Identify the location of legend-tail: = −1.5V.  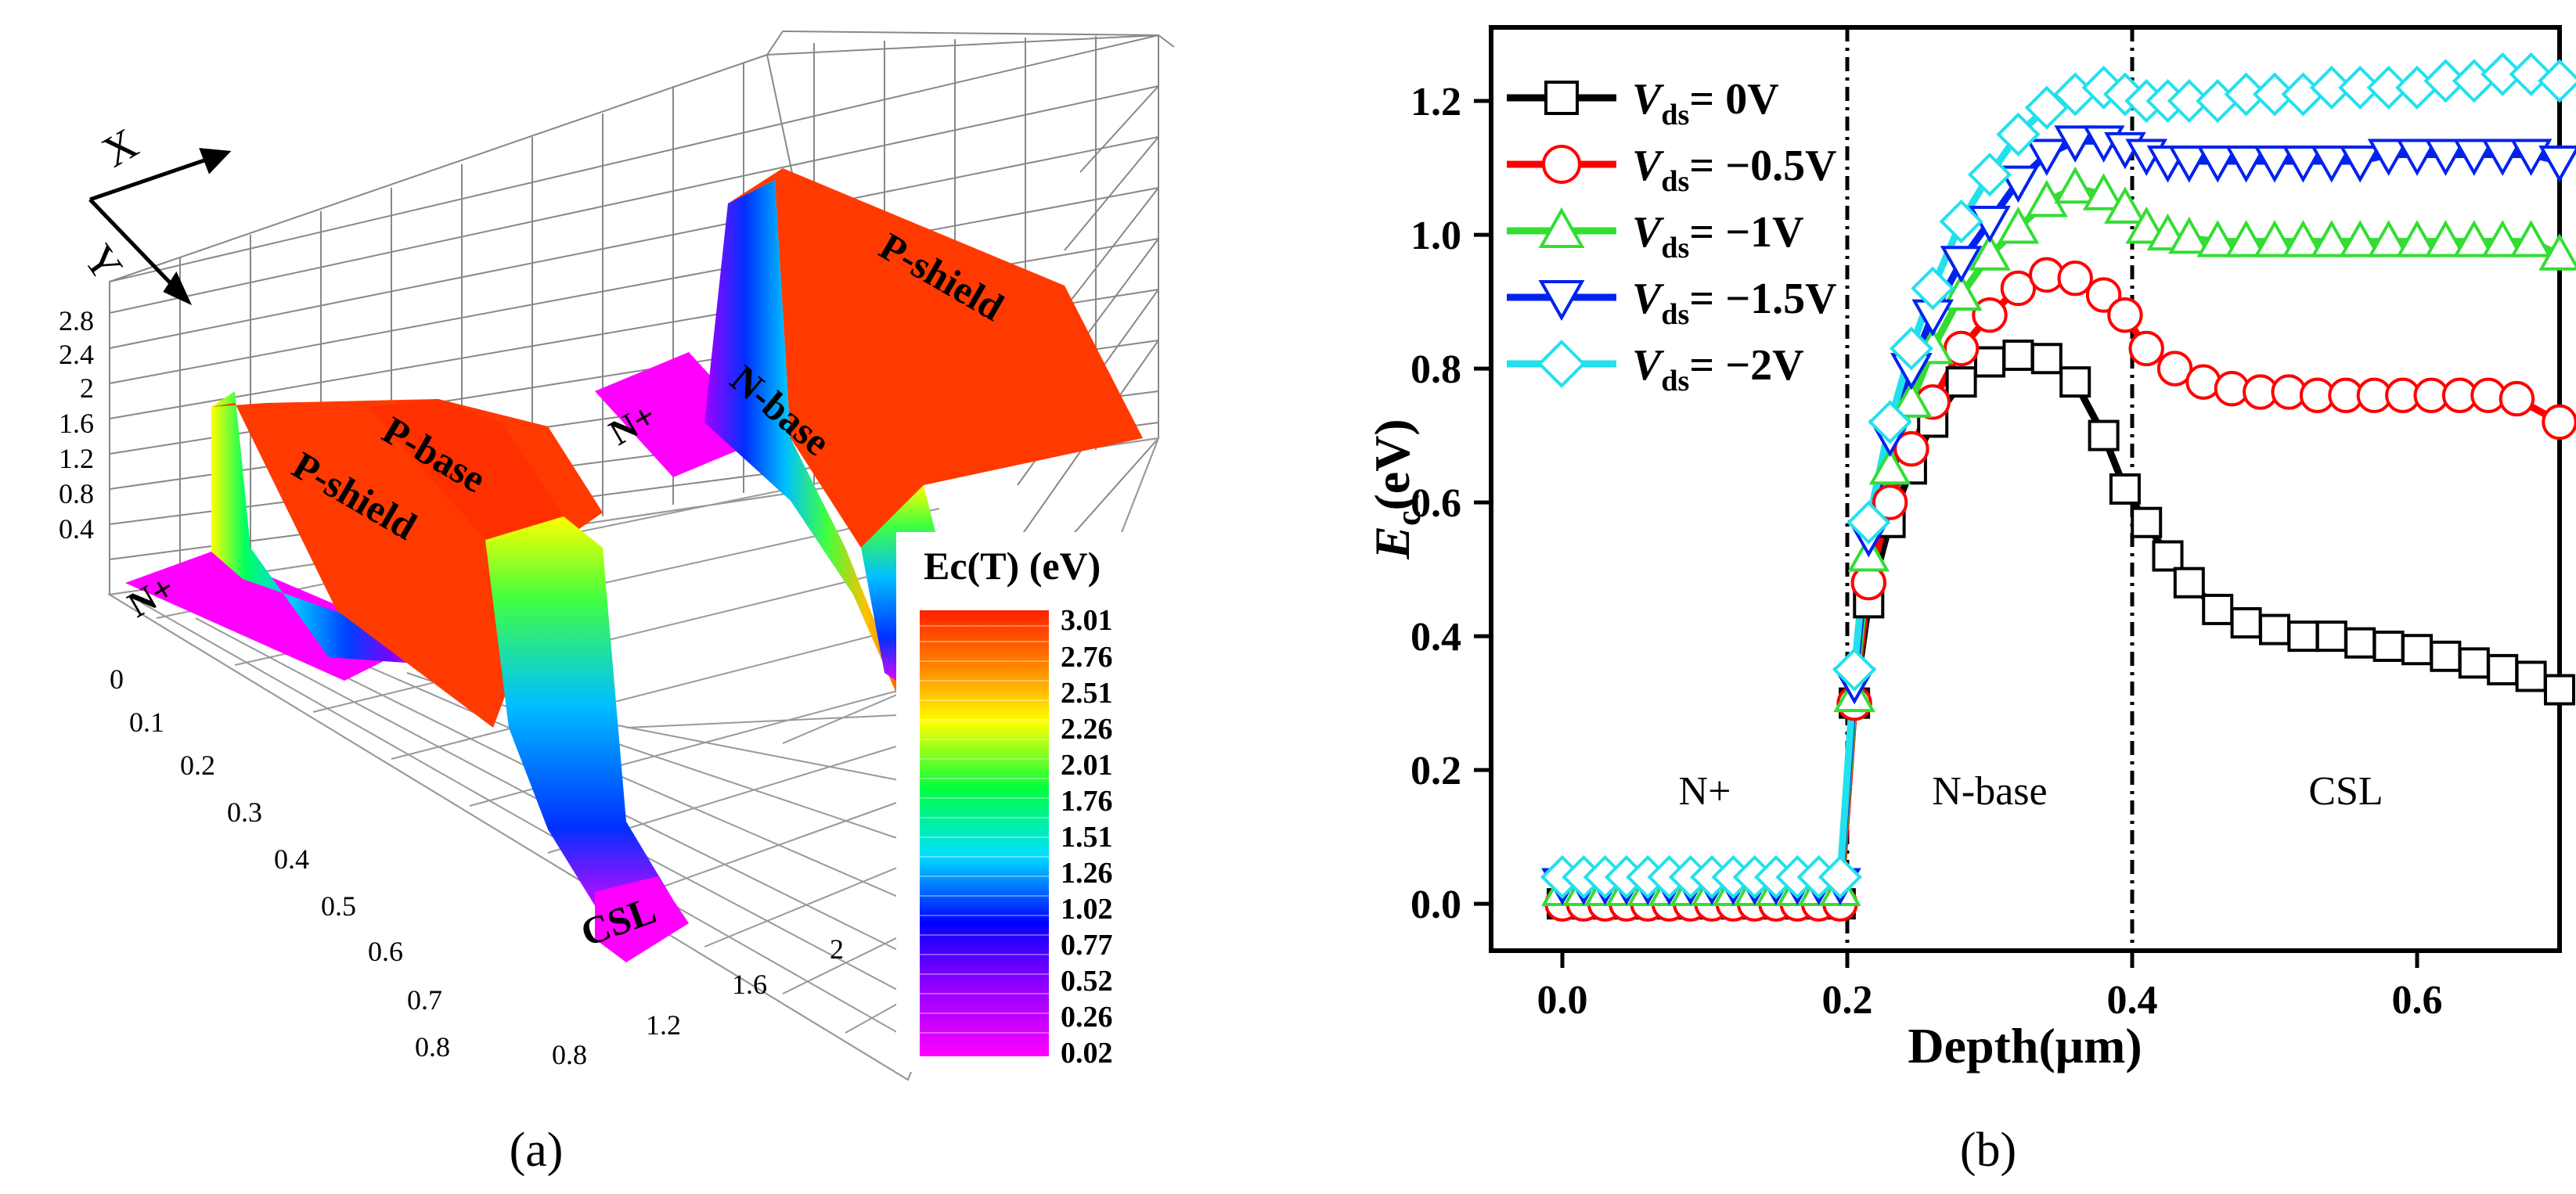
(1762, 299).